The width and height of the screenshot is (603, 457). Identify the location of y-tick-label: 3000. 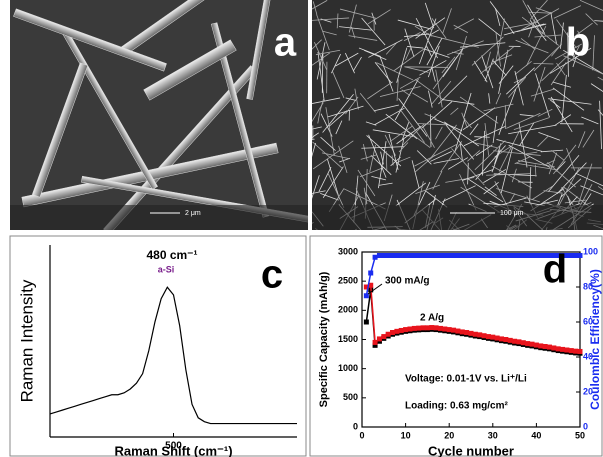
(348, 251).